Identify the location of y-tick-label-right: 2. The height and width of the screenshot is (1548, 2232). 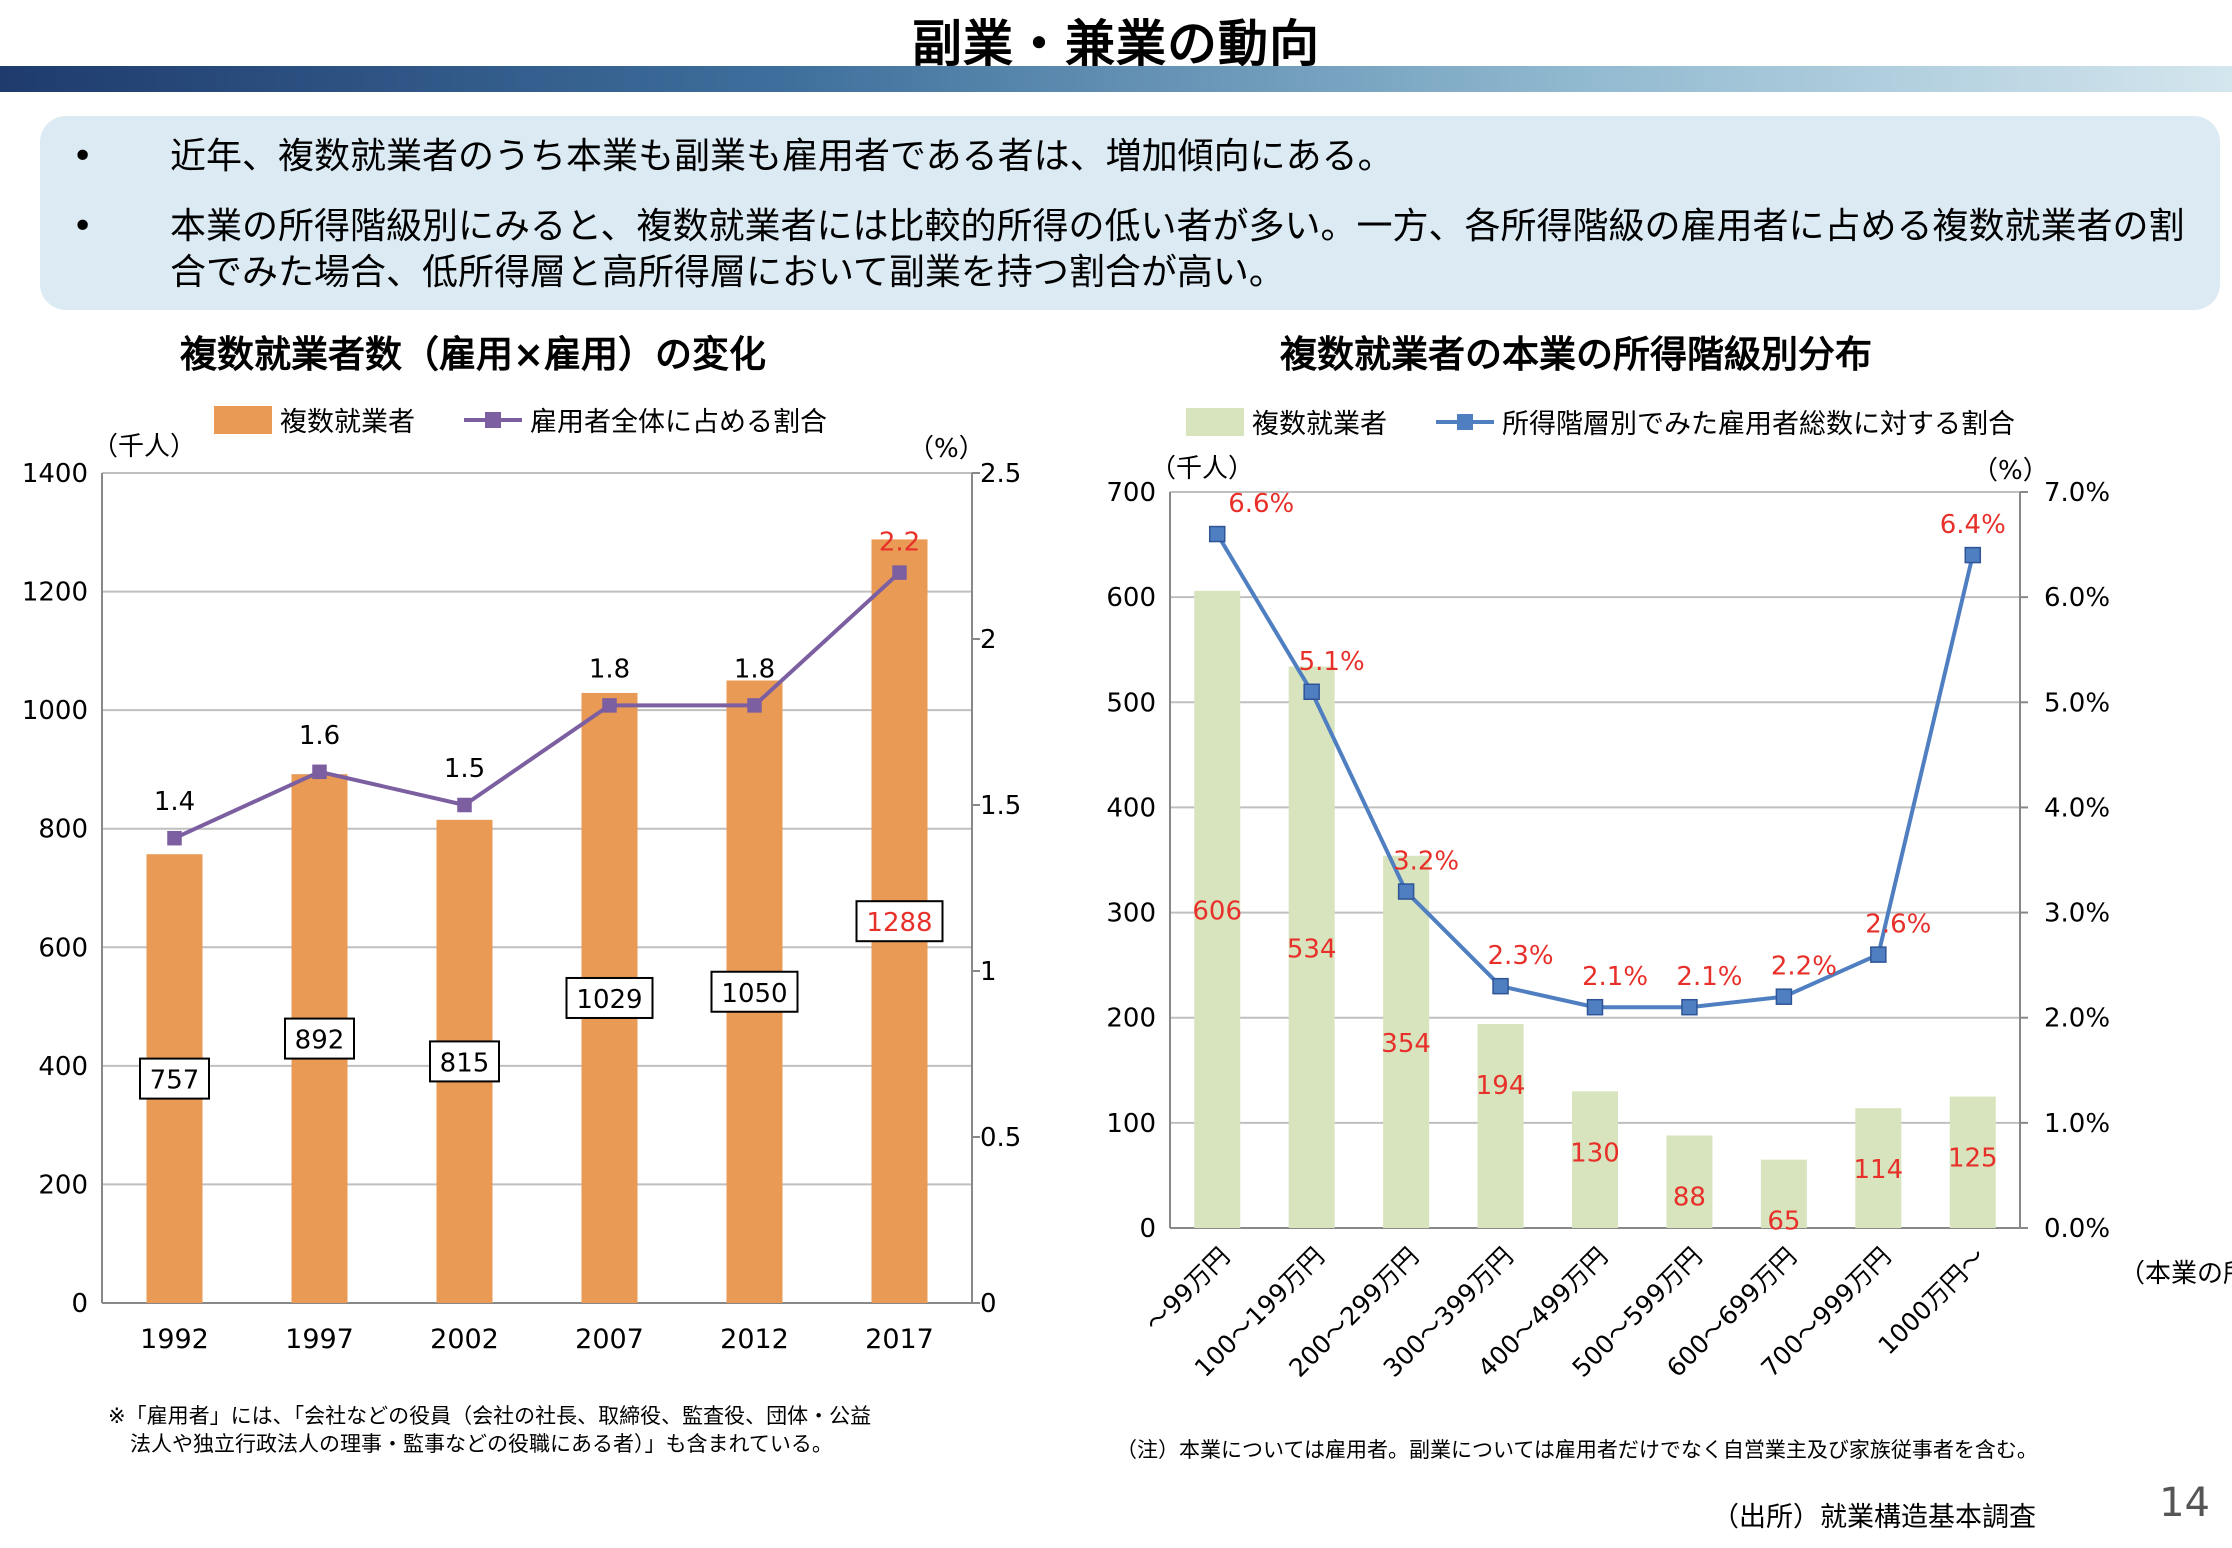
(988, 640).